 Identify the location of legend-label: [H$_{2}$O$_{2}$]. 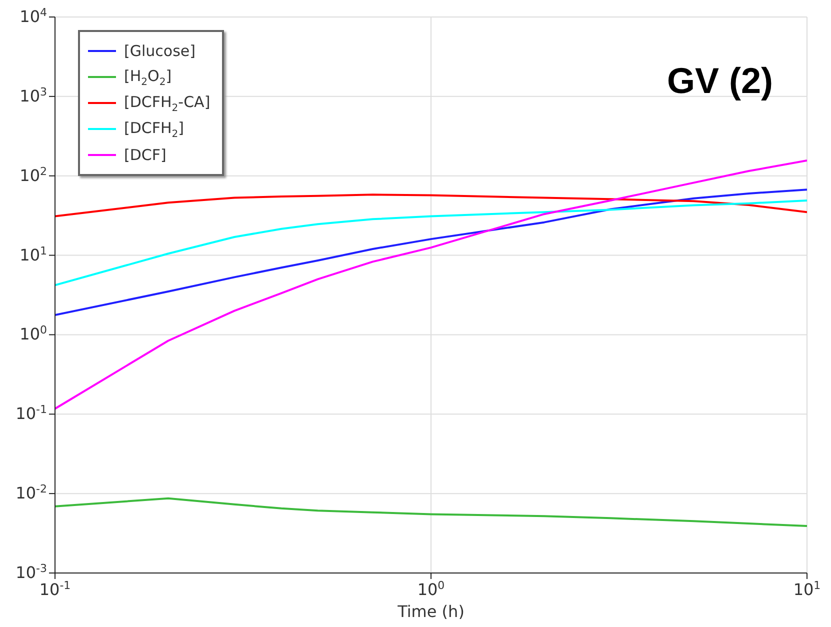
(148, 77).